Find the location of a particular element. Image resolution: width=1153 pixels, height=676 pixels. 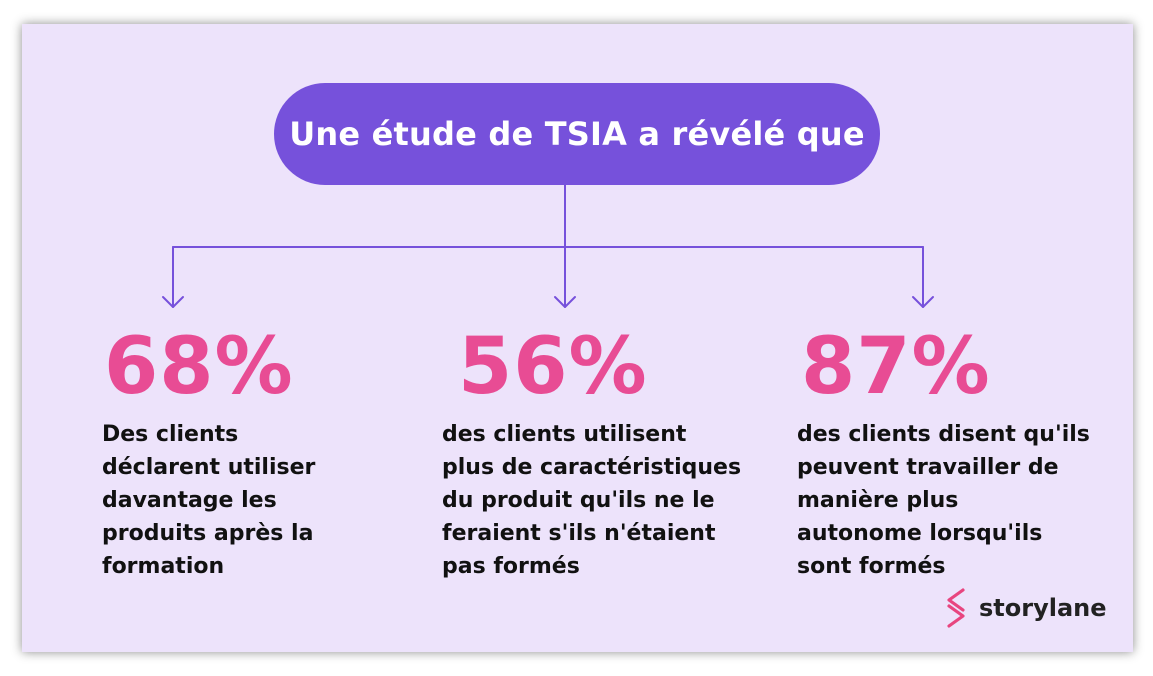

storylane-logo: storylane is located at coordinates (1025, 608).